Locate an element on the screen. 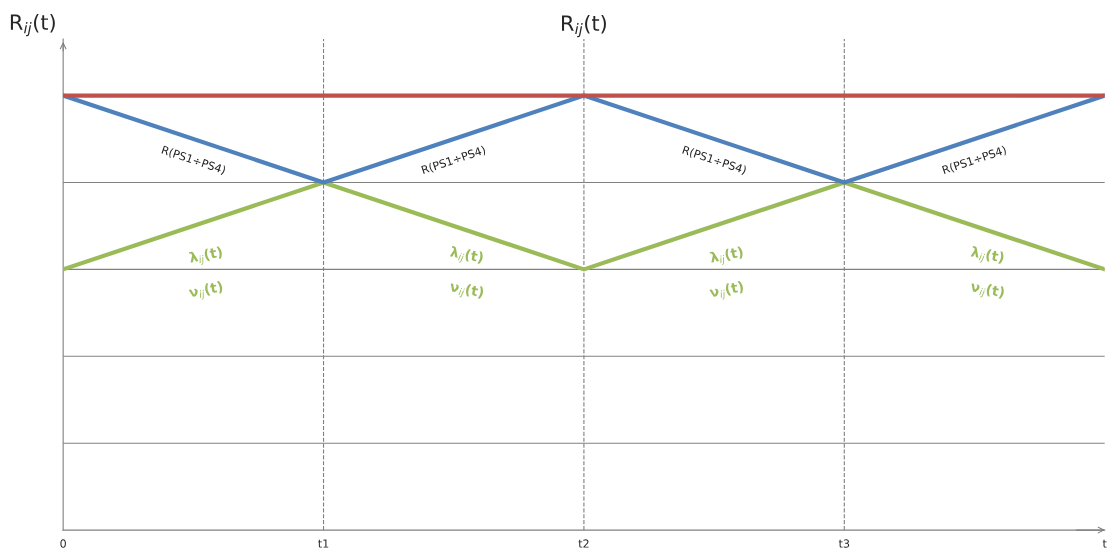 This screenshot has height=558, width=1108. x-tick-label: 0 is located at coordinates (63, 543).